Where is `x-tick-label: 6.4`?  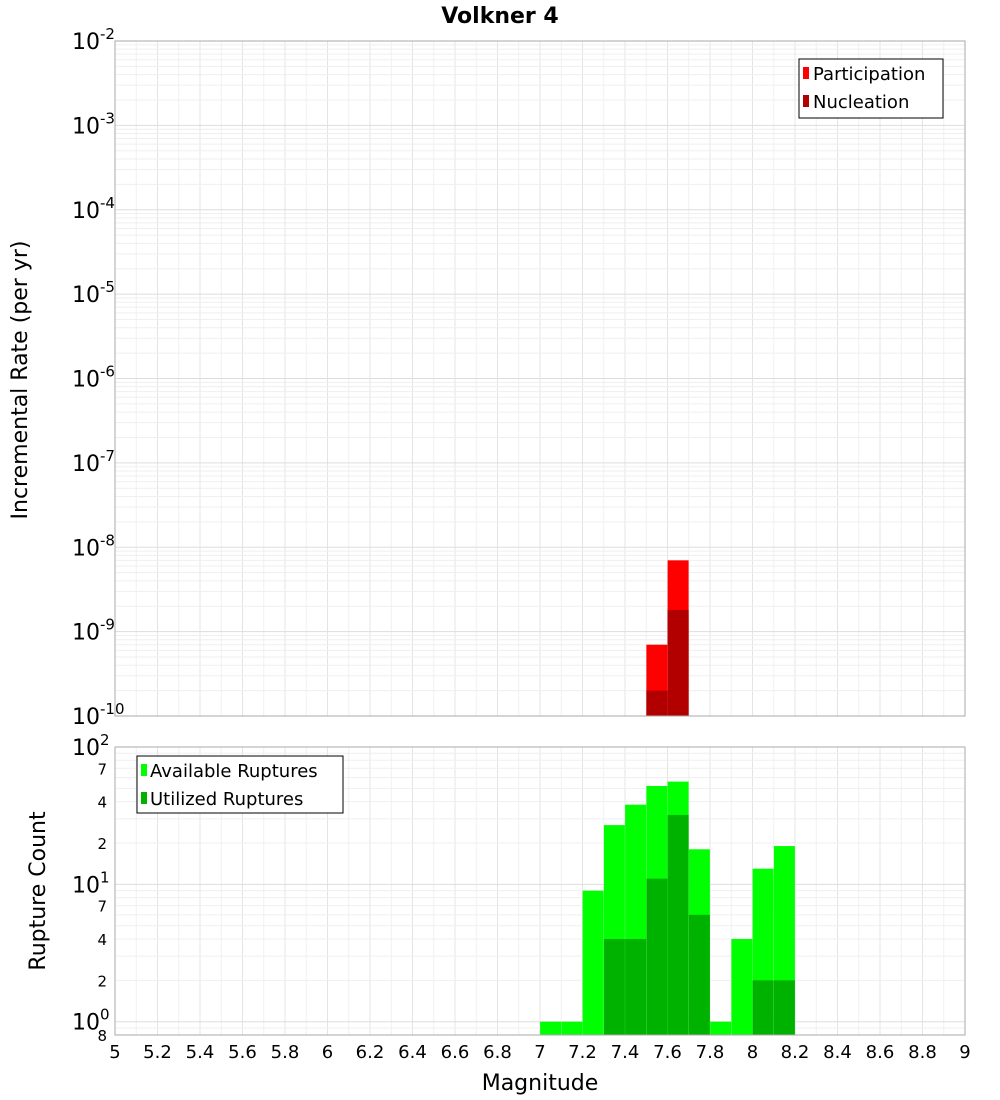 x-tick-label: 6.4 is located at coordinates (412, 1052).